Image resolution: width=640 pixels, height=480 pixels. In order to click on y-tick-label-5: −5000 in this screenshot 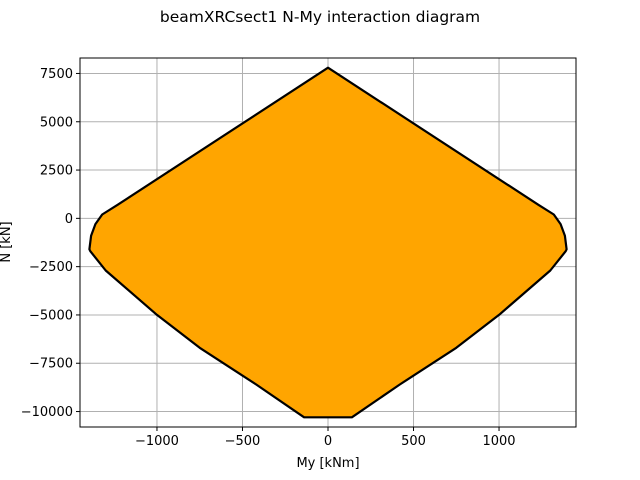, I will do `click(51, 315)`.